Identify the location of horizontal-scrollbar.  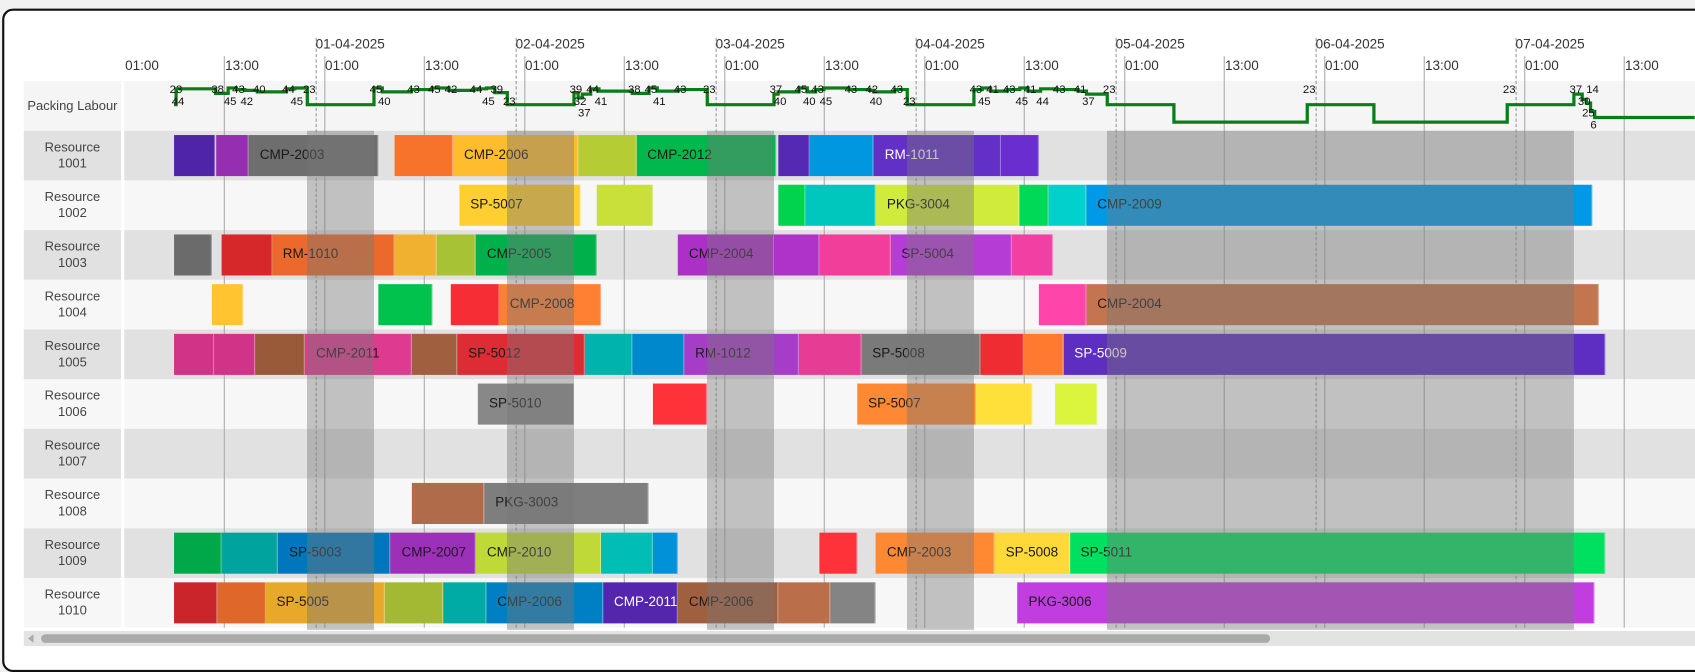
(859, 638).